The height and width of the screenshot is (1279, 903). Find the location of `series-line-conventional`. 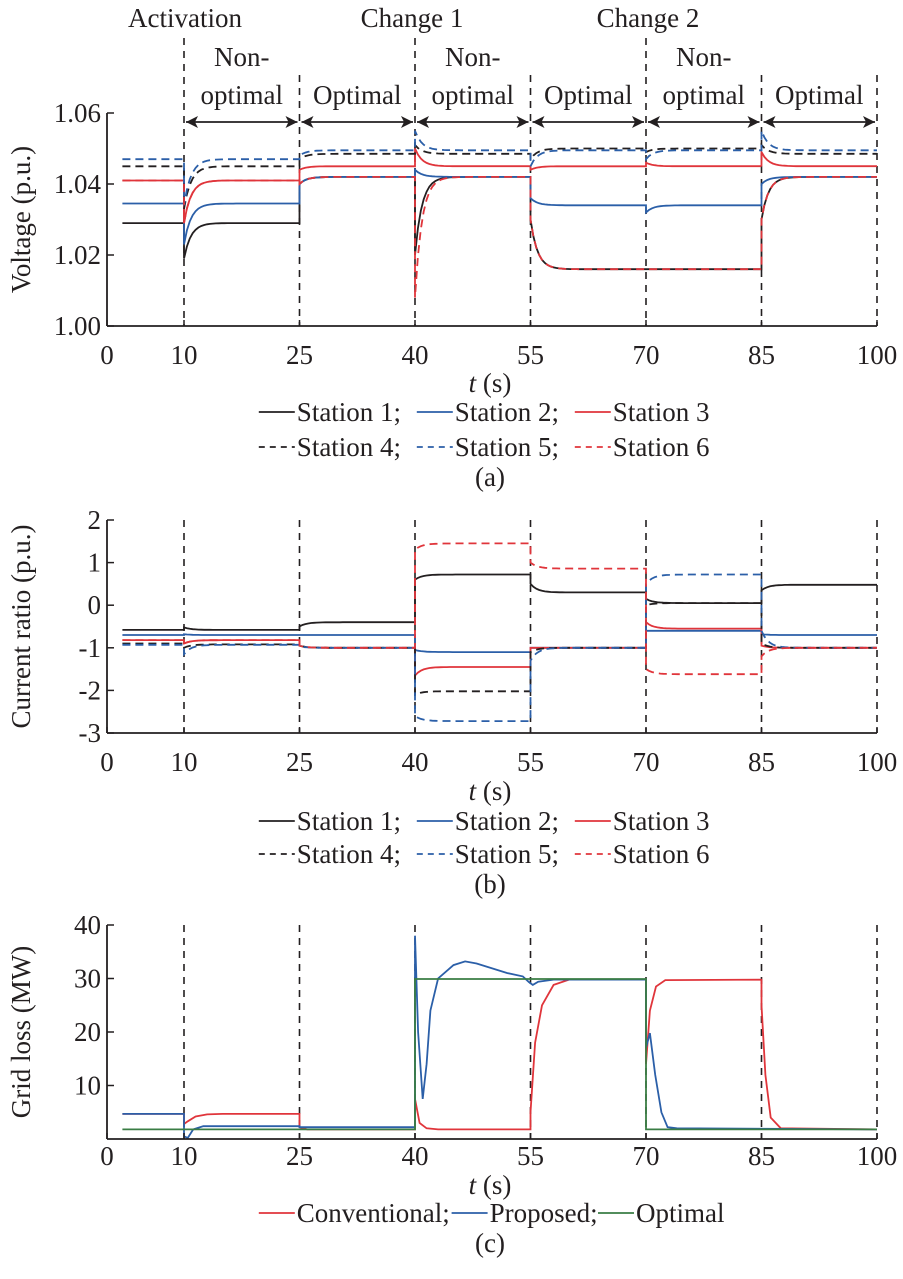

series-line-conventional is located at coordinates (500, 1054).